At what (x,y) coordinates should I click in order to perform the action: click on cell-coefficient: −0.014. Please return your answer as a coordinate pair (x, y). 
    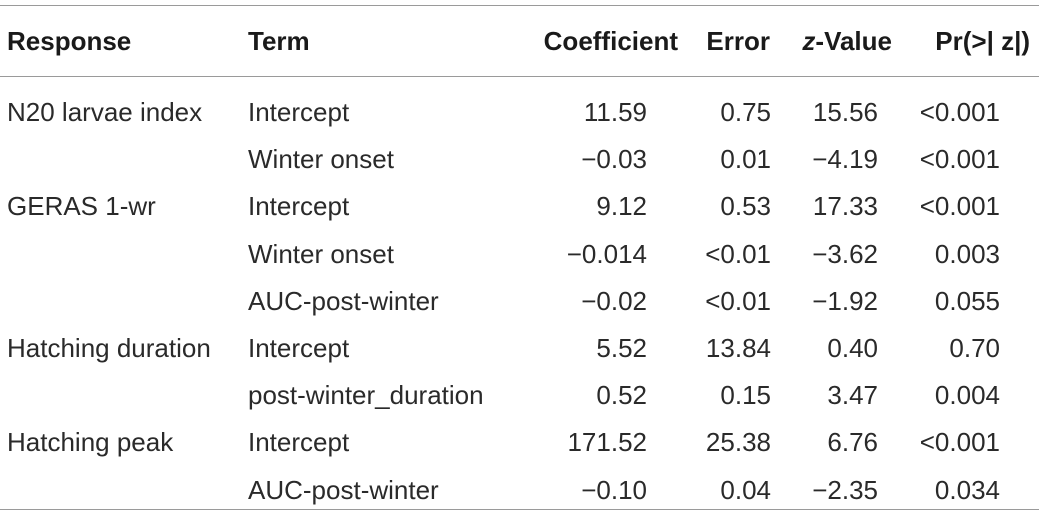
    Looking at the image, I should click on (606, 253).